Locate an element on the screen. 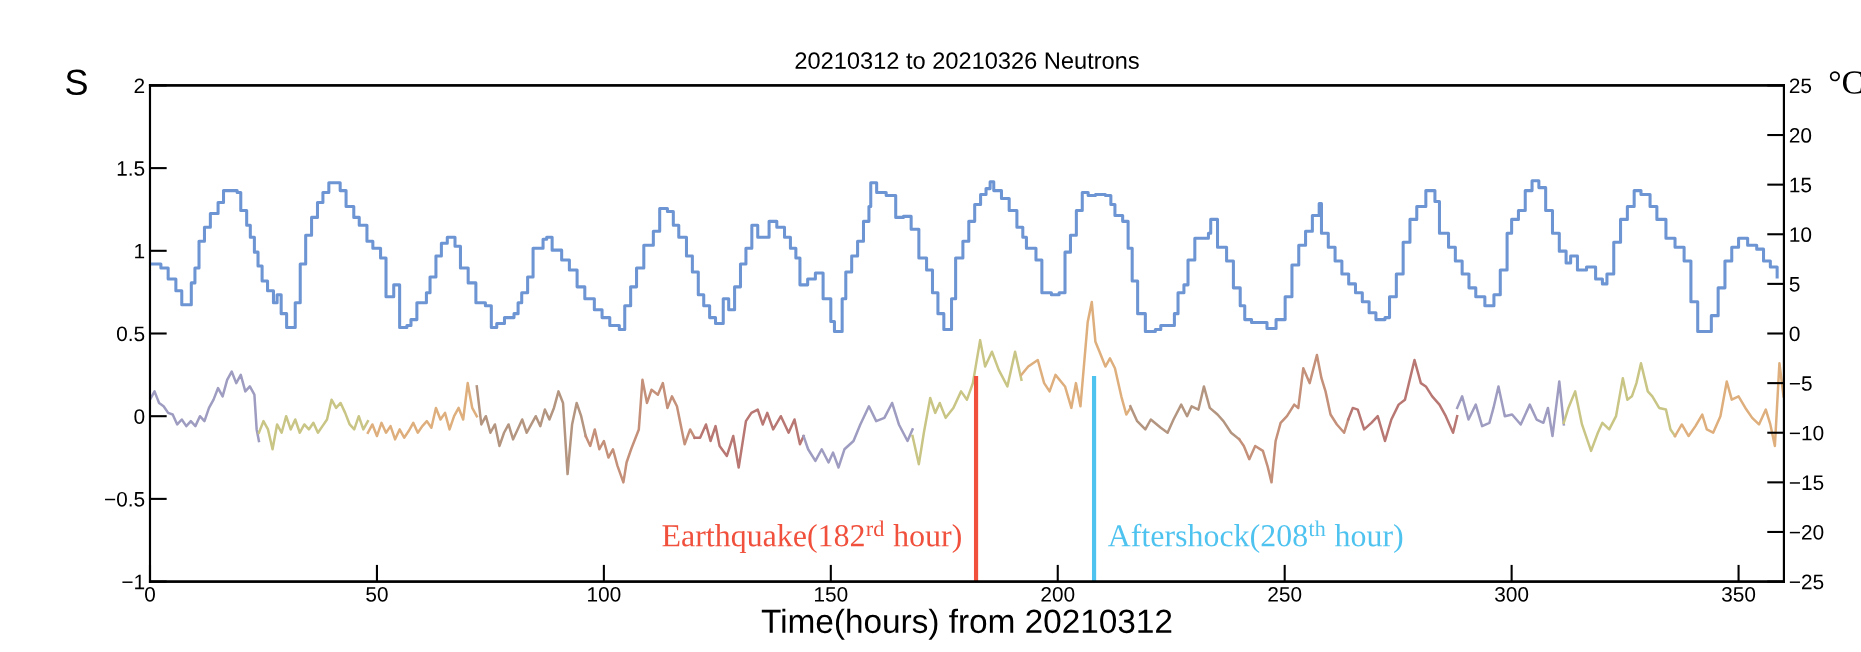 The height and width of the screenshot is (652, 1861). y-tick-label: 2 is located at coordinates (139, 85).